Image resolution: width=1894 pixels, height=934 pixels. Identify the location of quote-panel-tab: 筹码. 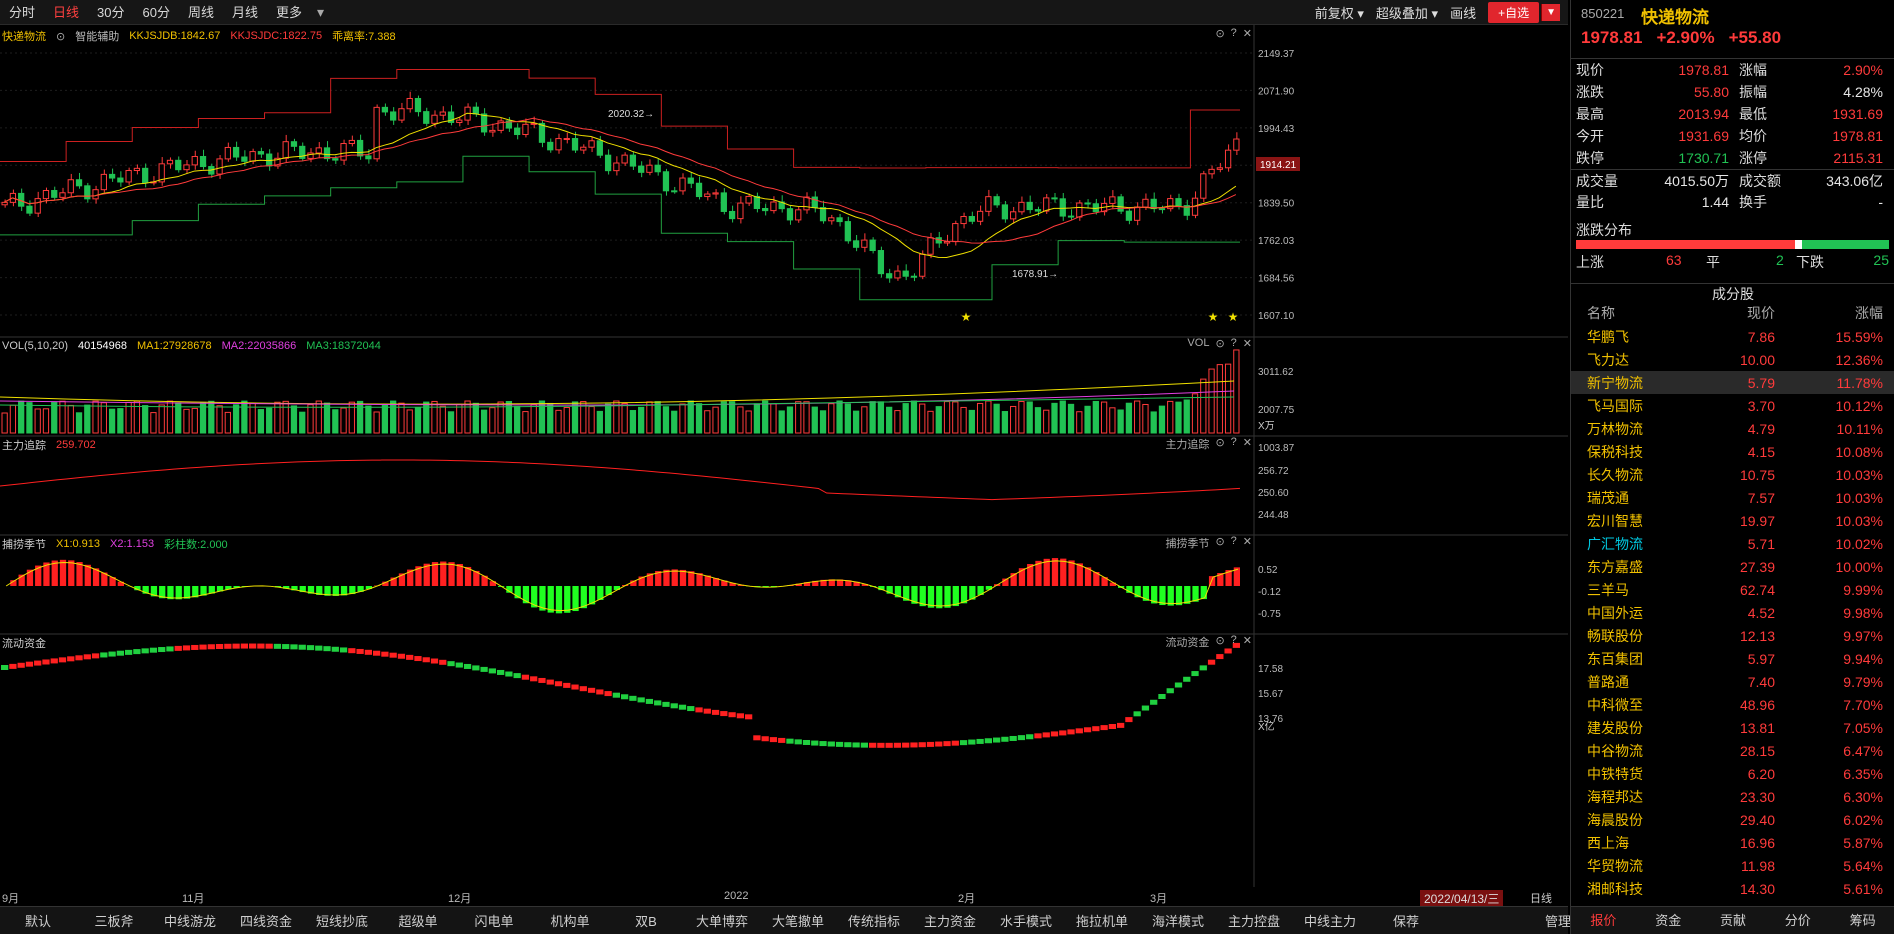
(1862, 920).